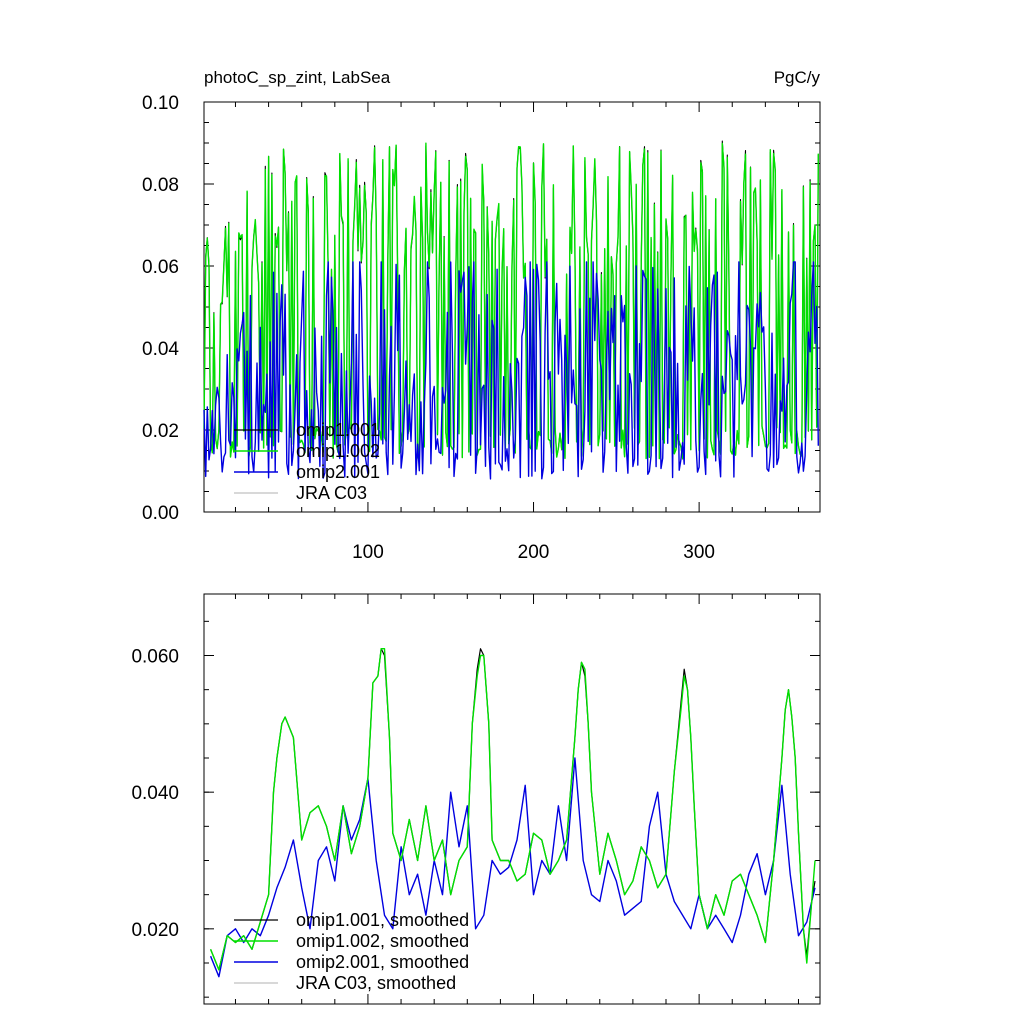 This screenshot has width=1024, height=1024. I want to click on legend-label: omip2.001, so click(338, 472).